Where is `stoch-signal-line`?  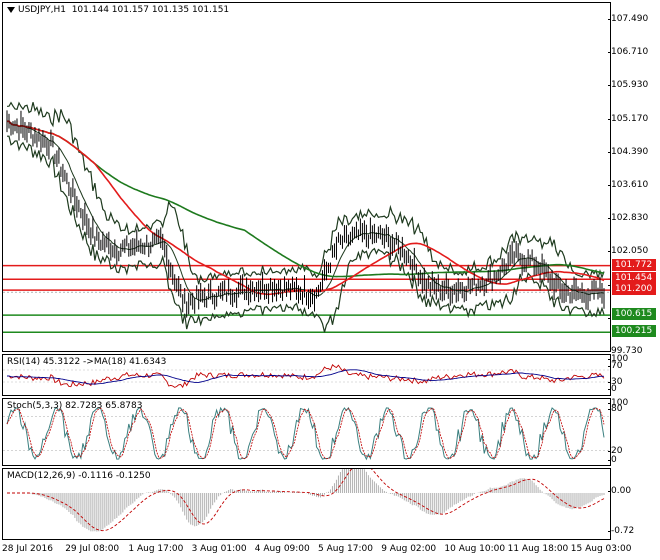
stoch-signal-line is located at coordinates (305, 433).